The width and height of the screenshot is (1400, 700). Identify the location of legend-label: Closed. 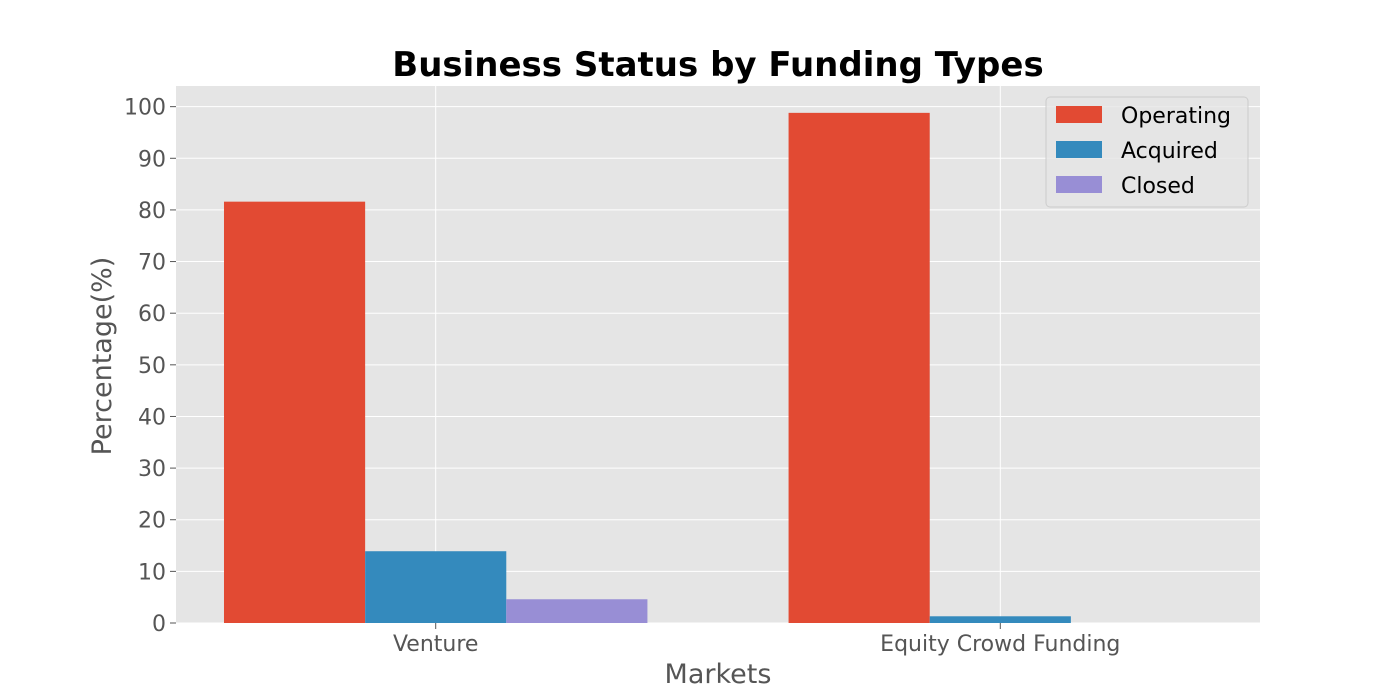
(1158, 186).